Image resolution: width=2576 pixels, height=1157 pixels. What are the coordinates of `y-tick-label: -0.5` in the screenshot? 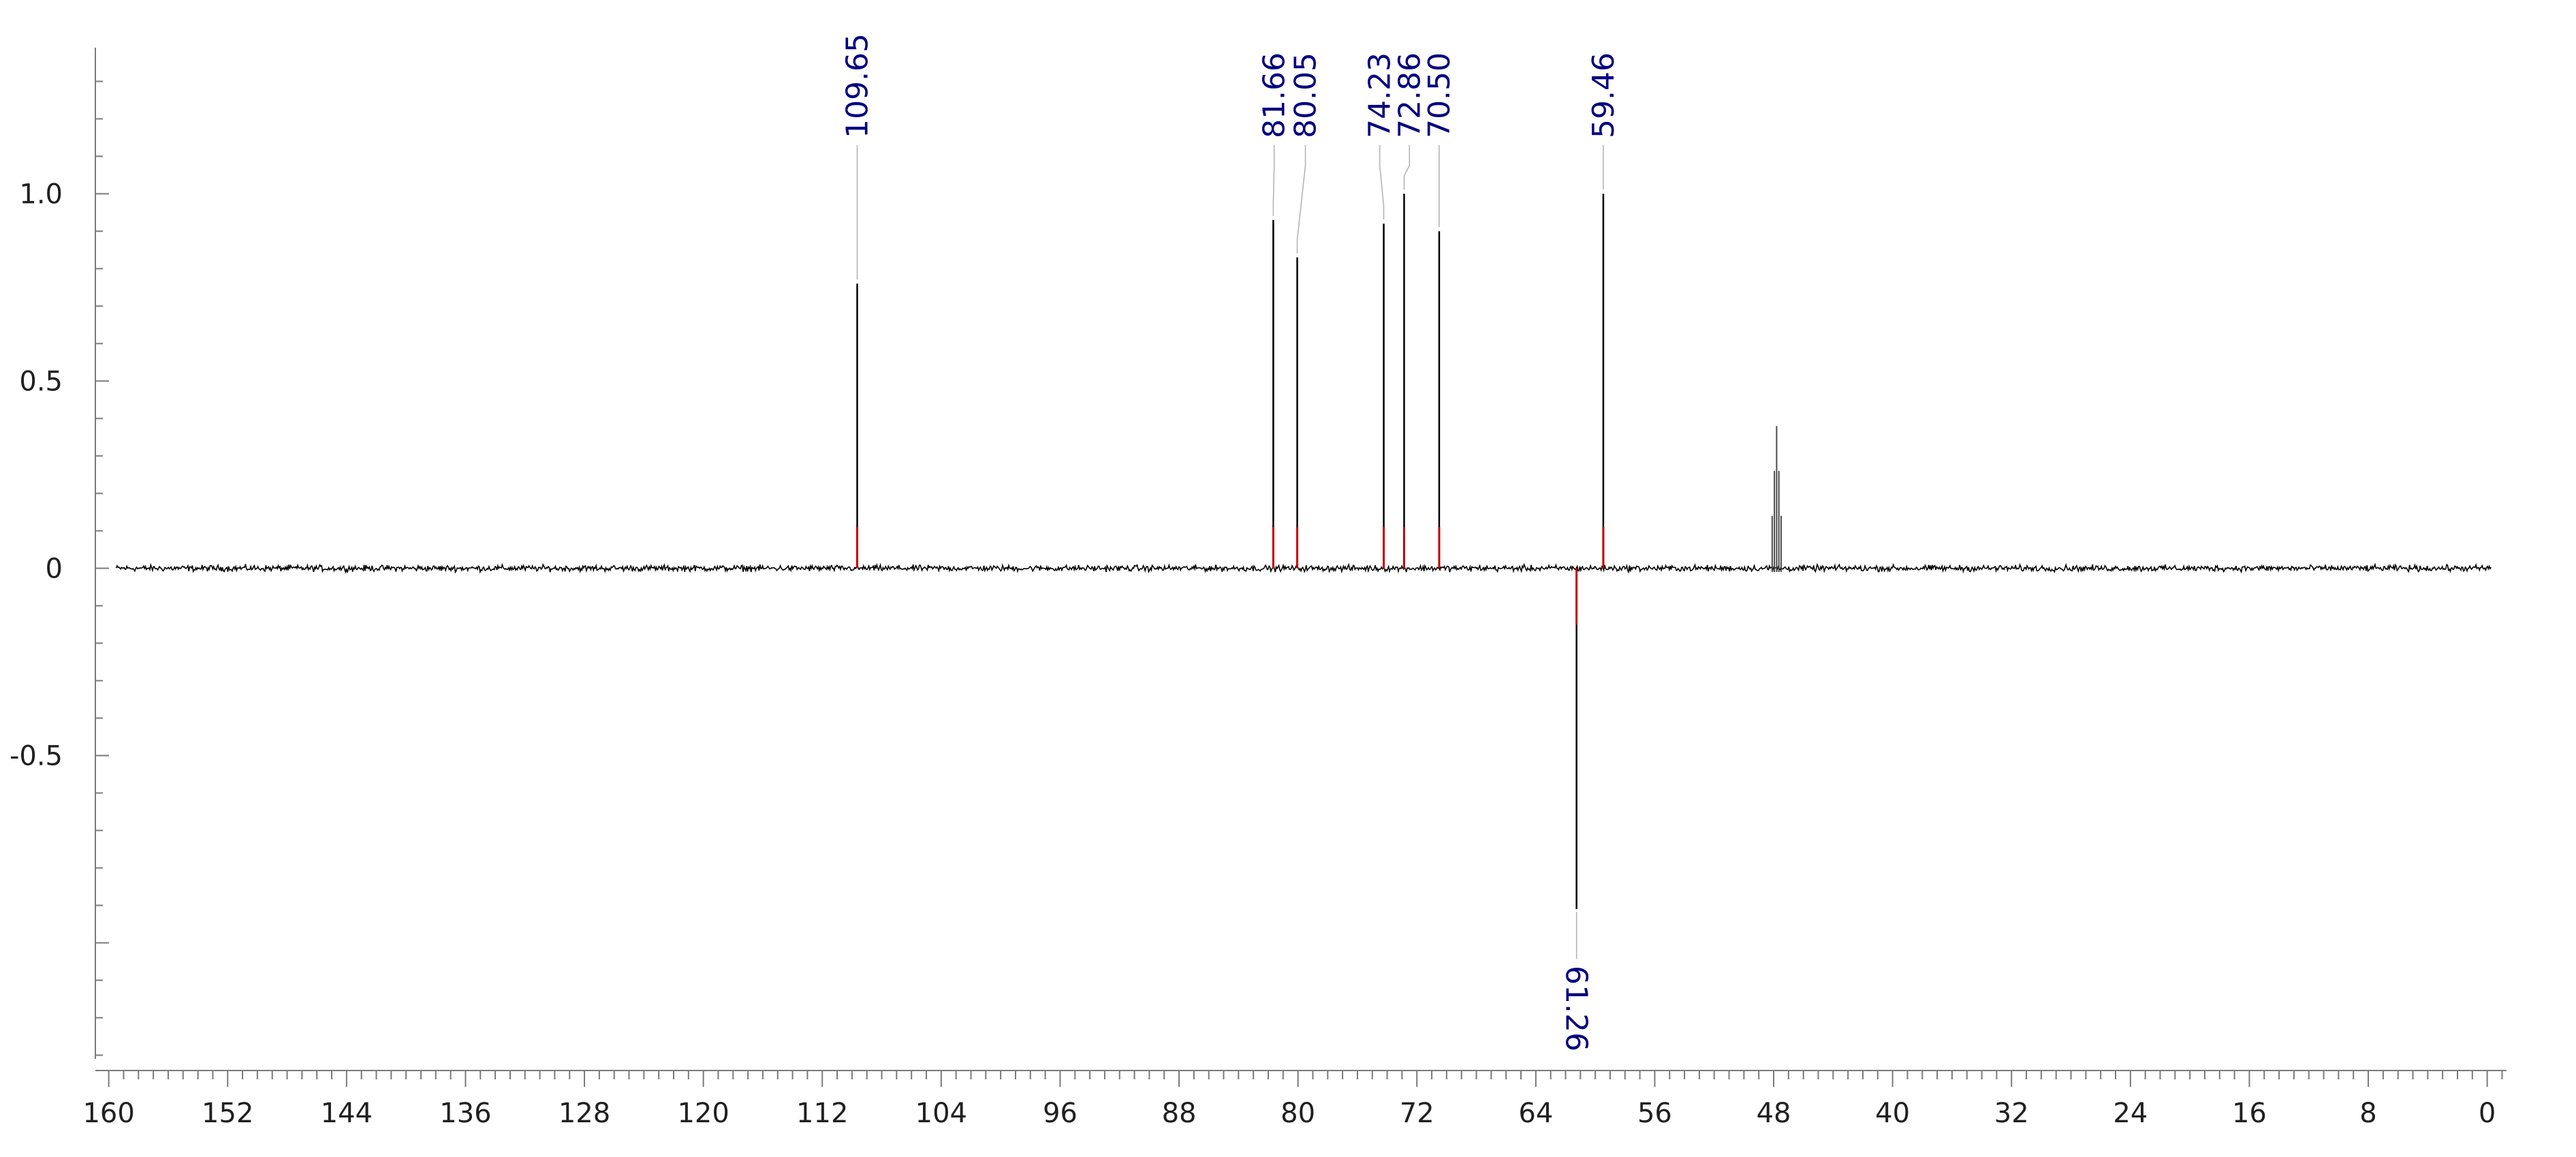 It's located at (36, 757).